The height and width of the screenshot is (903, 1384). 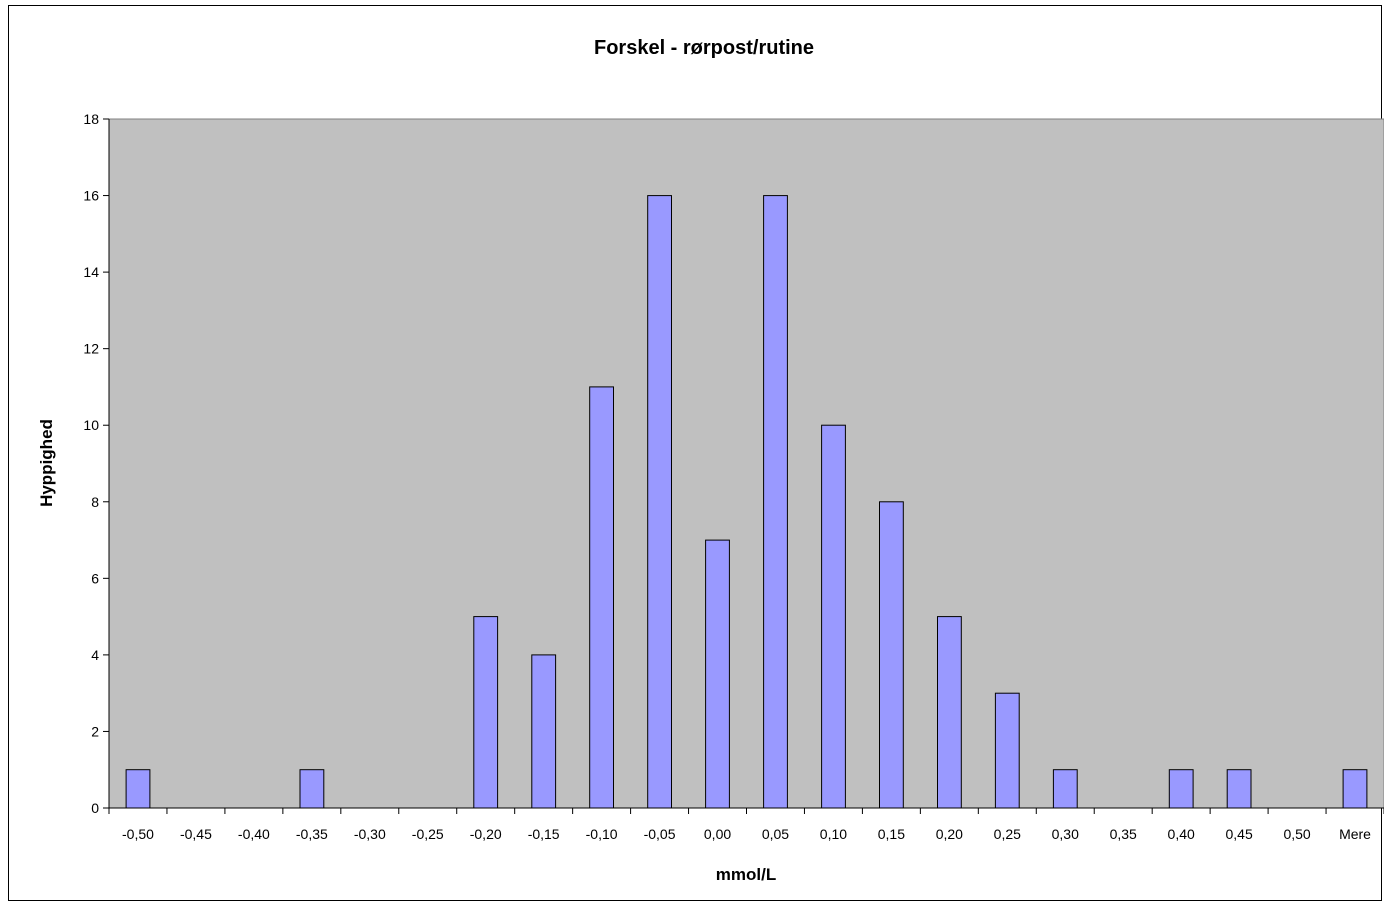 I want to click on bar--0,10, so click(x=602, y=597).